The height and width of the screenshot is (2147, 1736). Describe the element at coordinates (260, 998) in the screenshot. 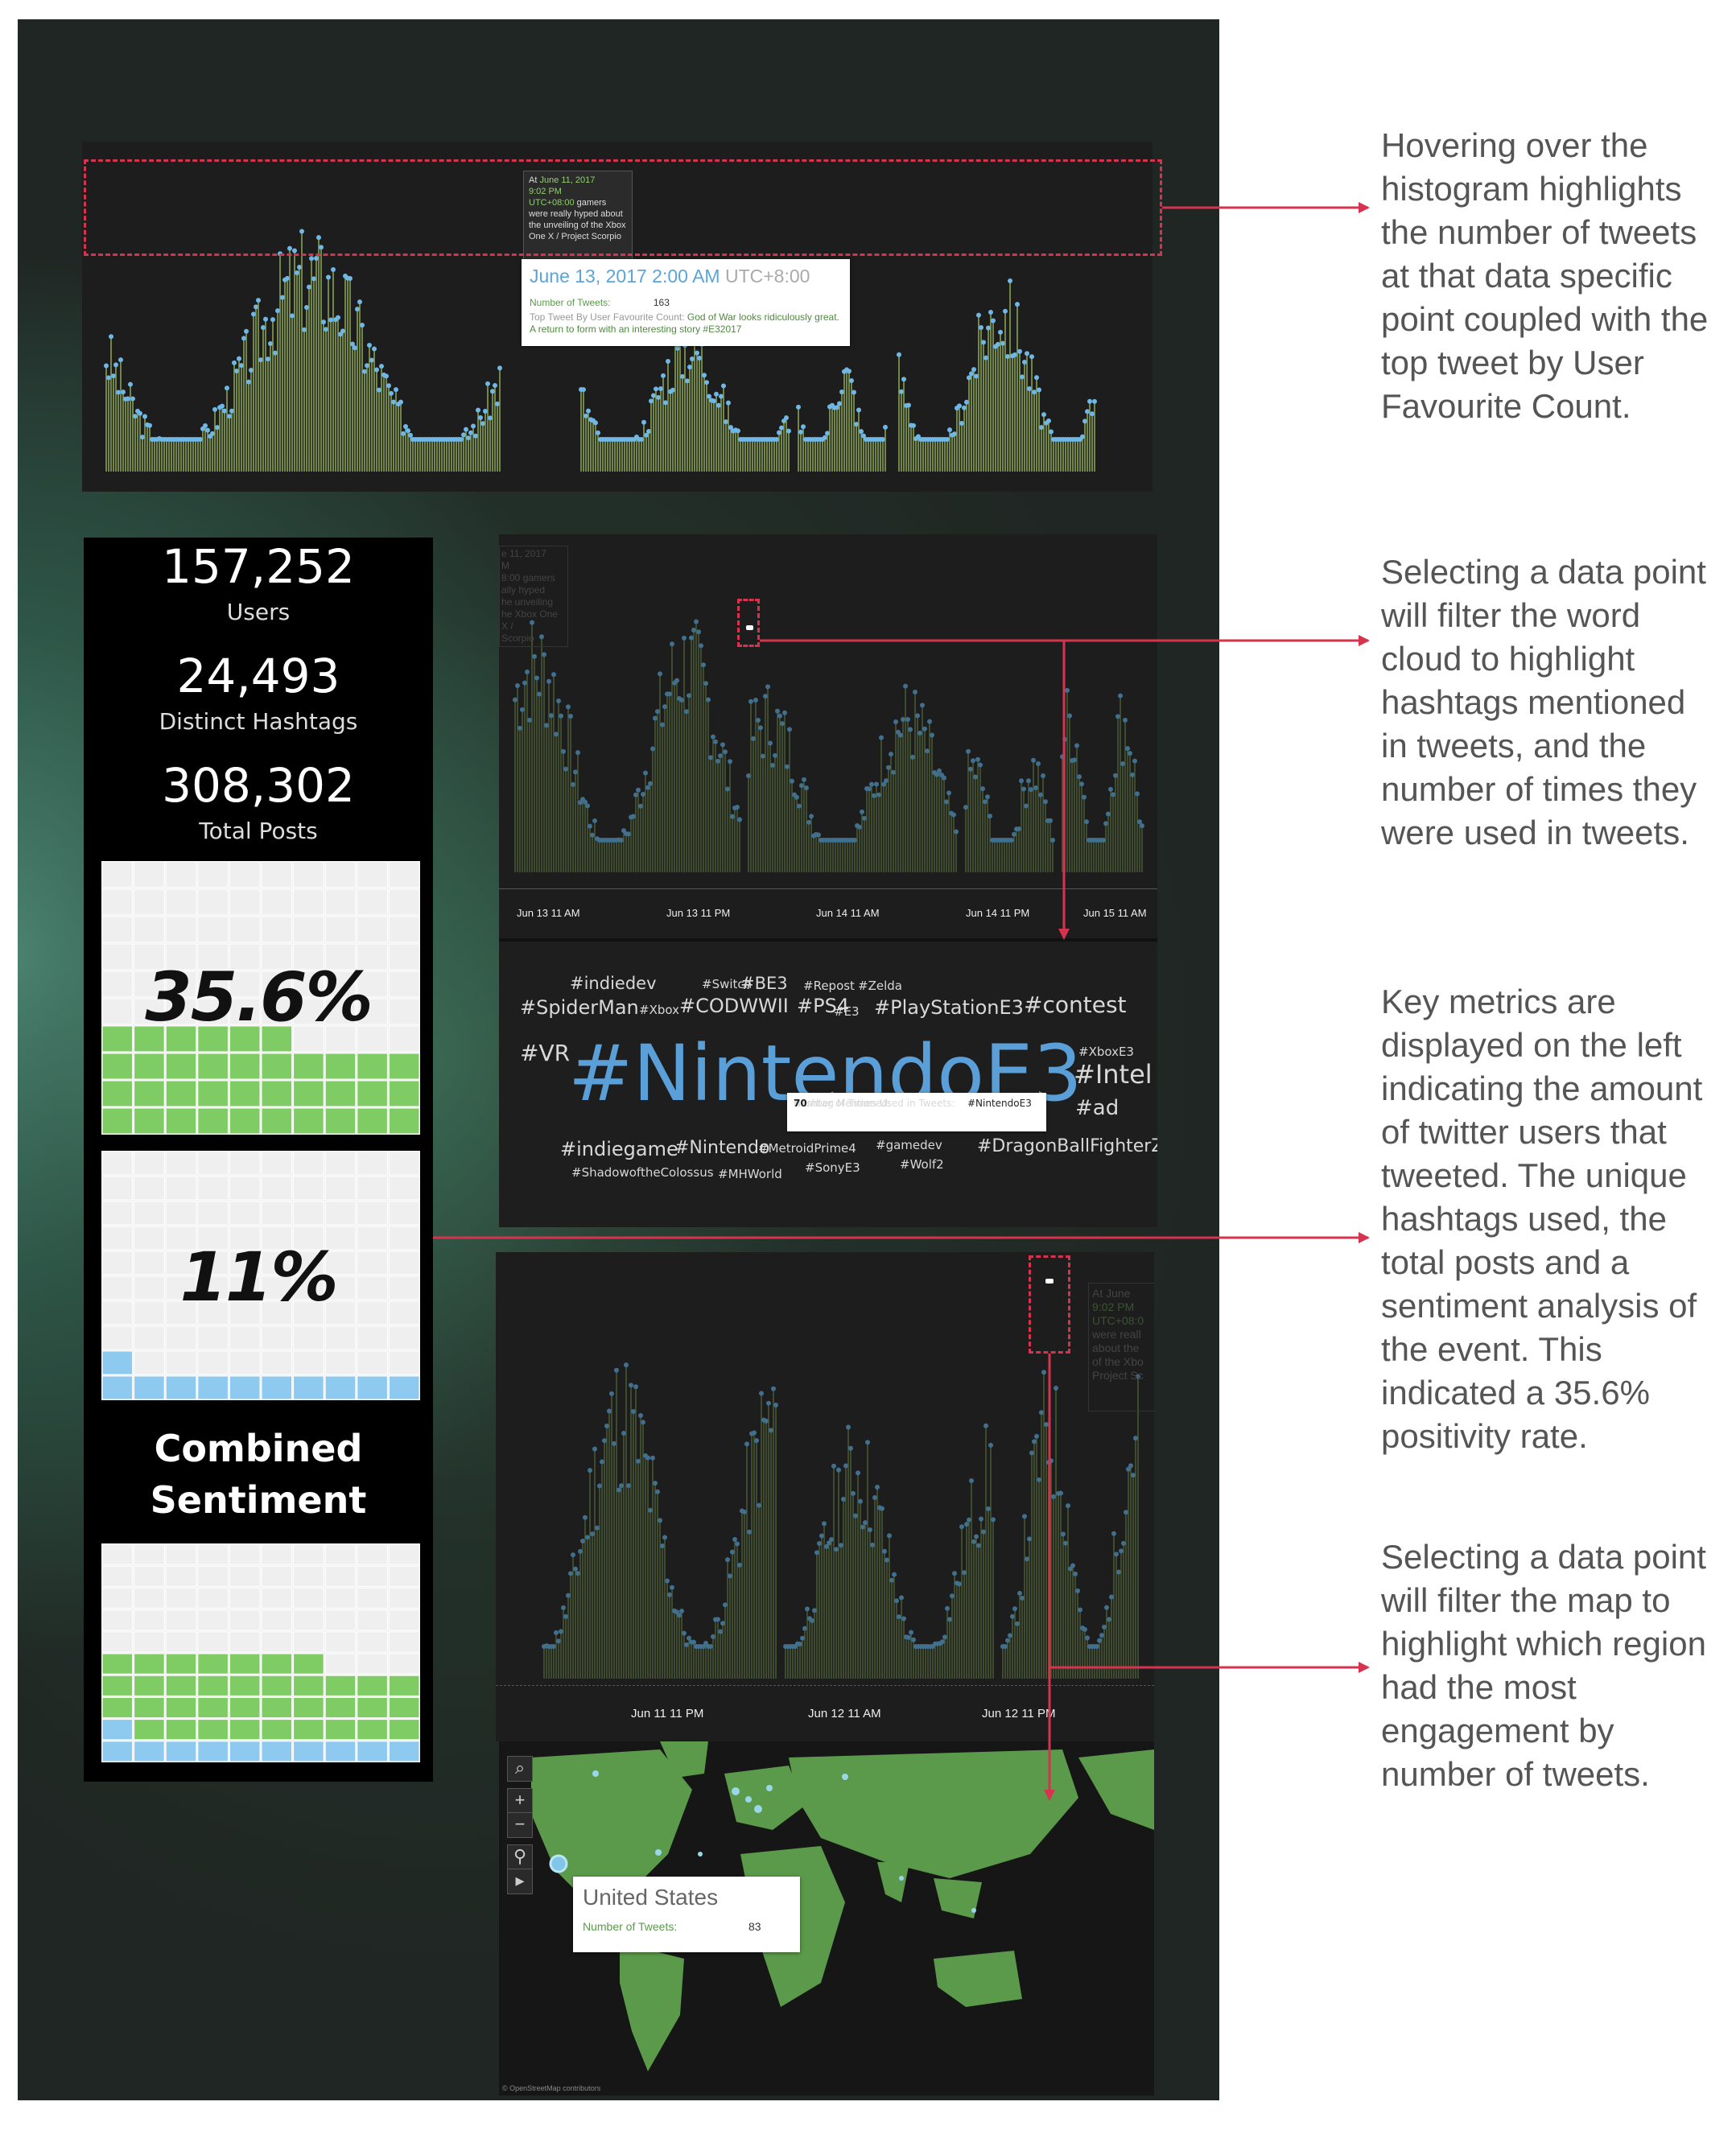

I see `positive-waffle-chart` at that location.